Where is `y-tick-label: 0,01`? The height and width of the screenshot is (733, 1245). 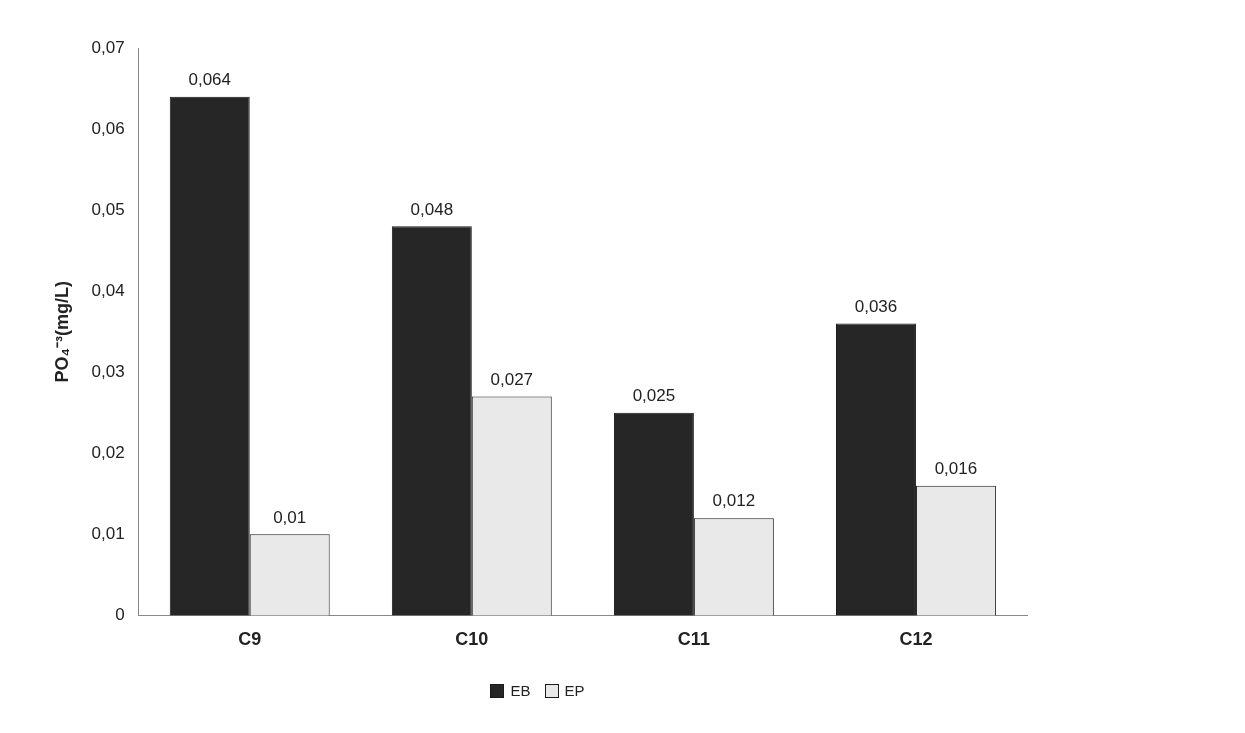
y-tick-label: 0,01 is located at coordinates (108, 534).